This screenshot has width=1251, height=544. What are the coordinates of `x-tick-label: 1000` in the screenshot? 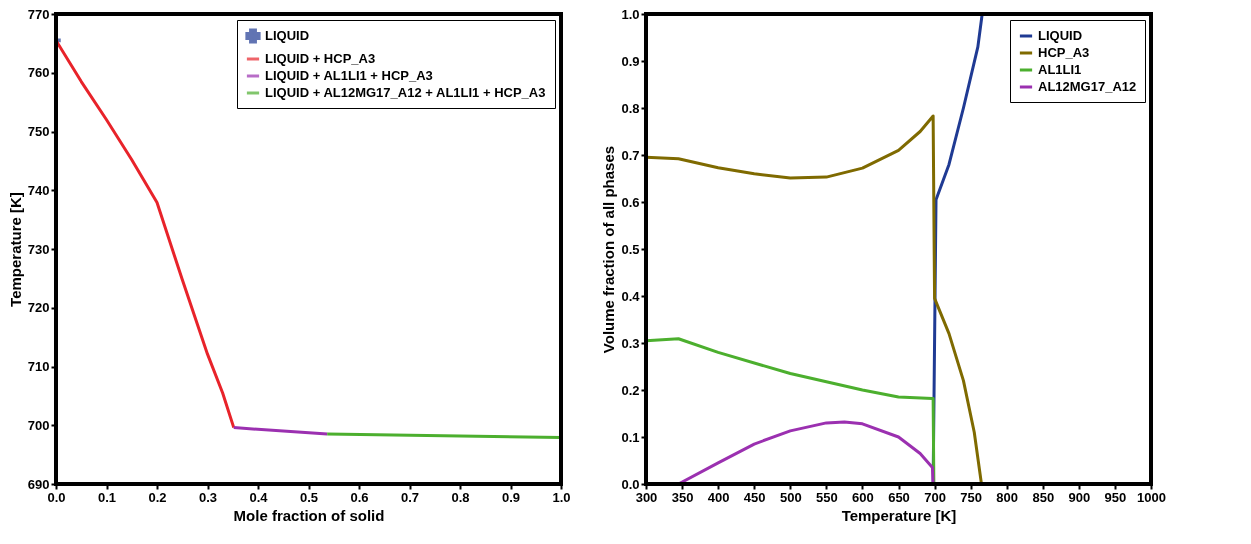 It's located at (1151, 497).